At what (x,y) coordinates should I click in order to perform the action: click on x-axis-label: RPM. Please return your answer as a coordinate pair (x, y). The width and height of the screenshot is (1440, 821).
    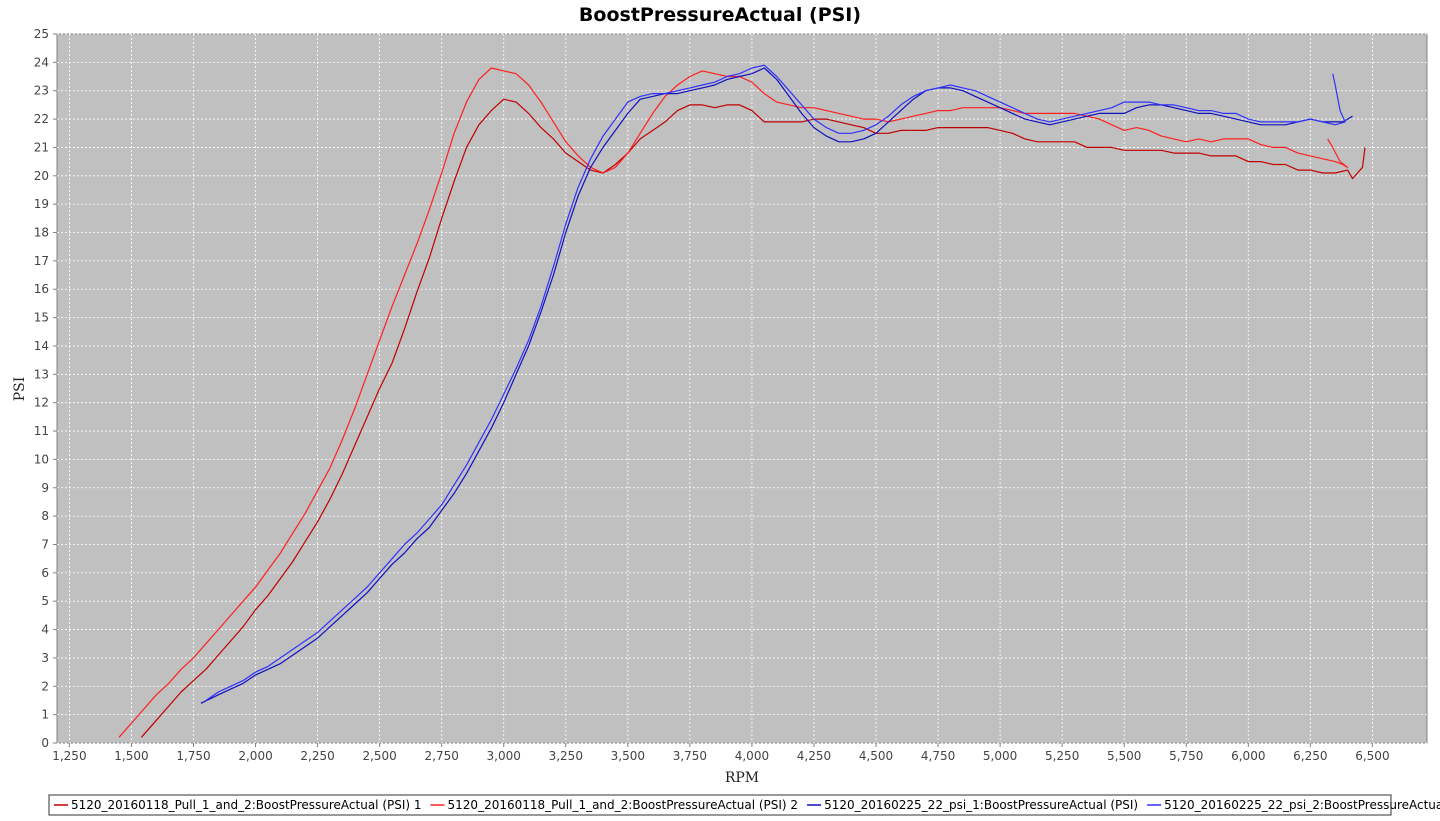
    Looking at the image, I should click on (742, 778).